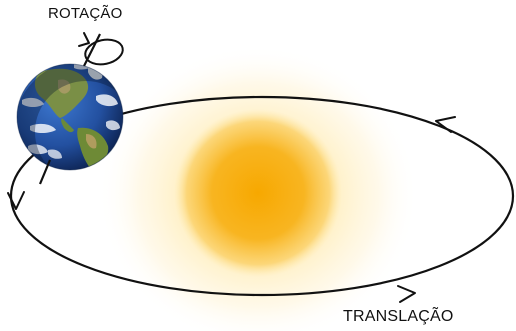  I want to click on rotation-arrow-icon, so click(101, 49).